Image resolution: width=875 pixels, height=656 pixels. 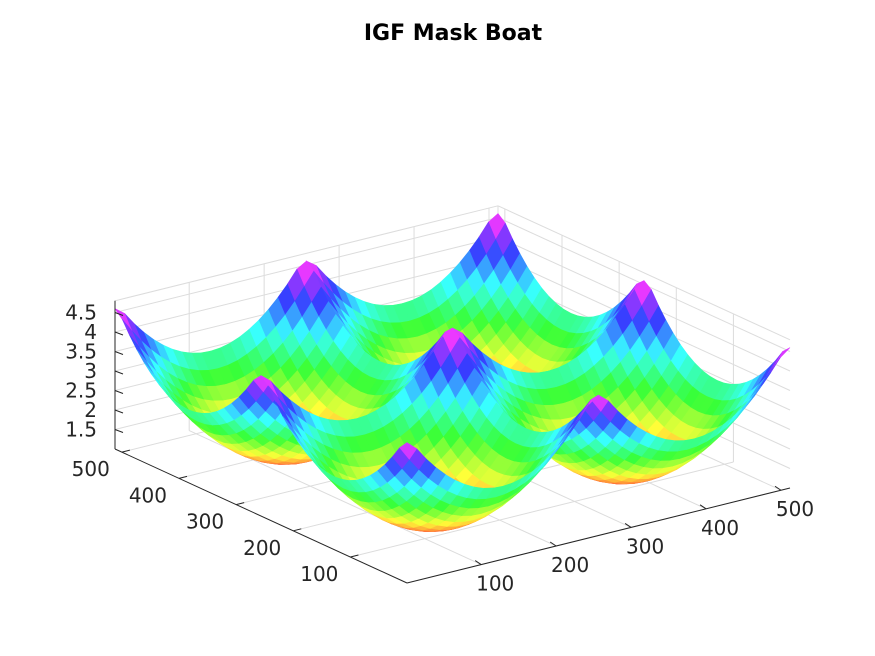 I want to click on y-axis-line, so click(x=261, y=516).